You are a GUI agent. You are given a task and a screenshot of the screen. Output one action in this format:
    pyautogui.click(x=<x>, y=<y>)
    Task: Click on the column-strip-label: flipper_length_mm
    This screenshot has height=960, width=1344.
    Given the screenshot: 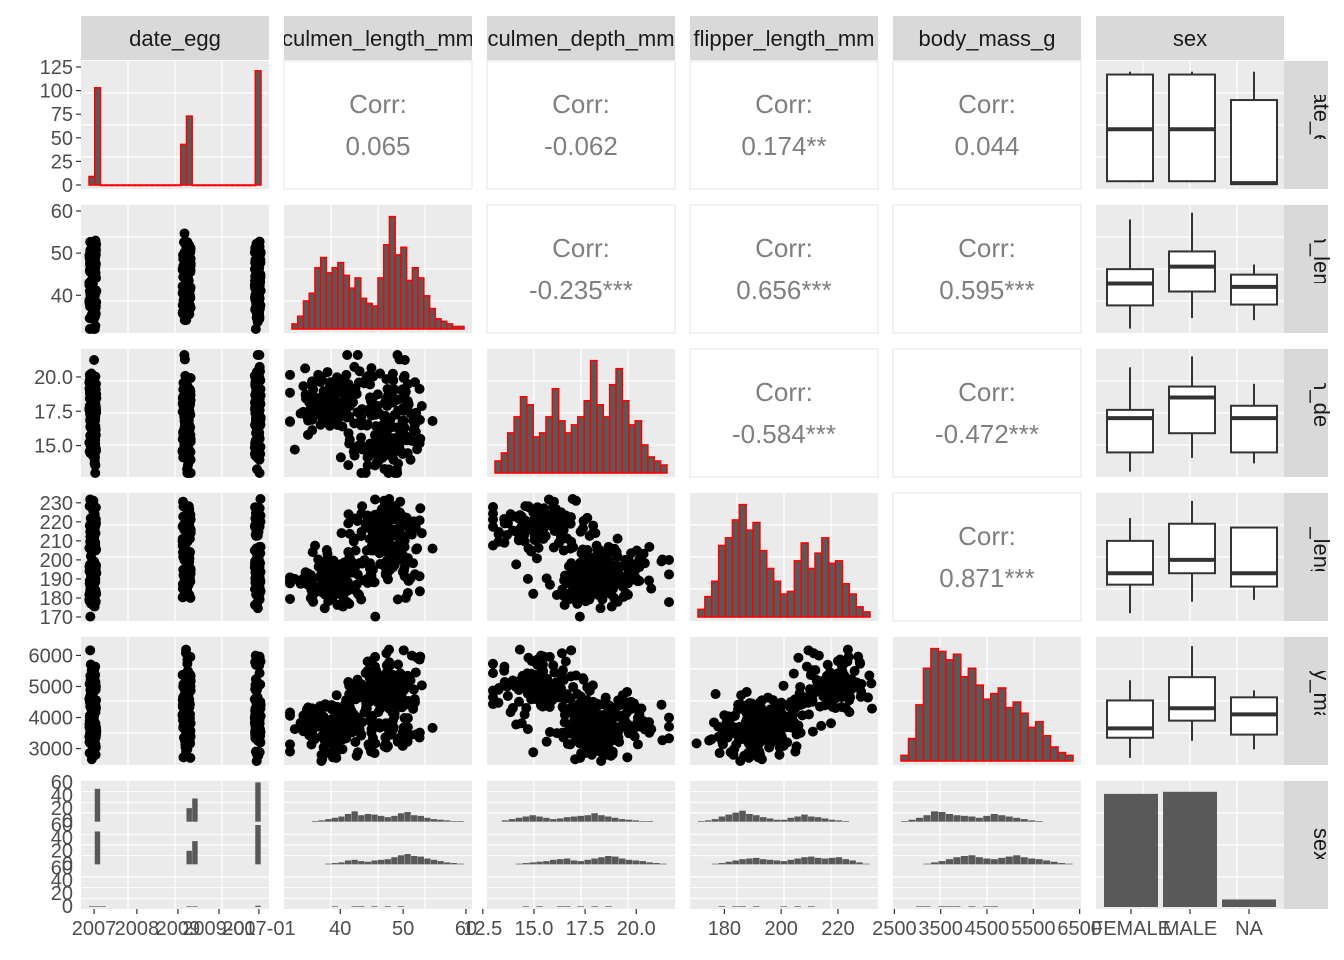 What is the action you would take?
    pyautogui.click(x=784, y=38)
    